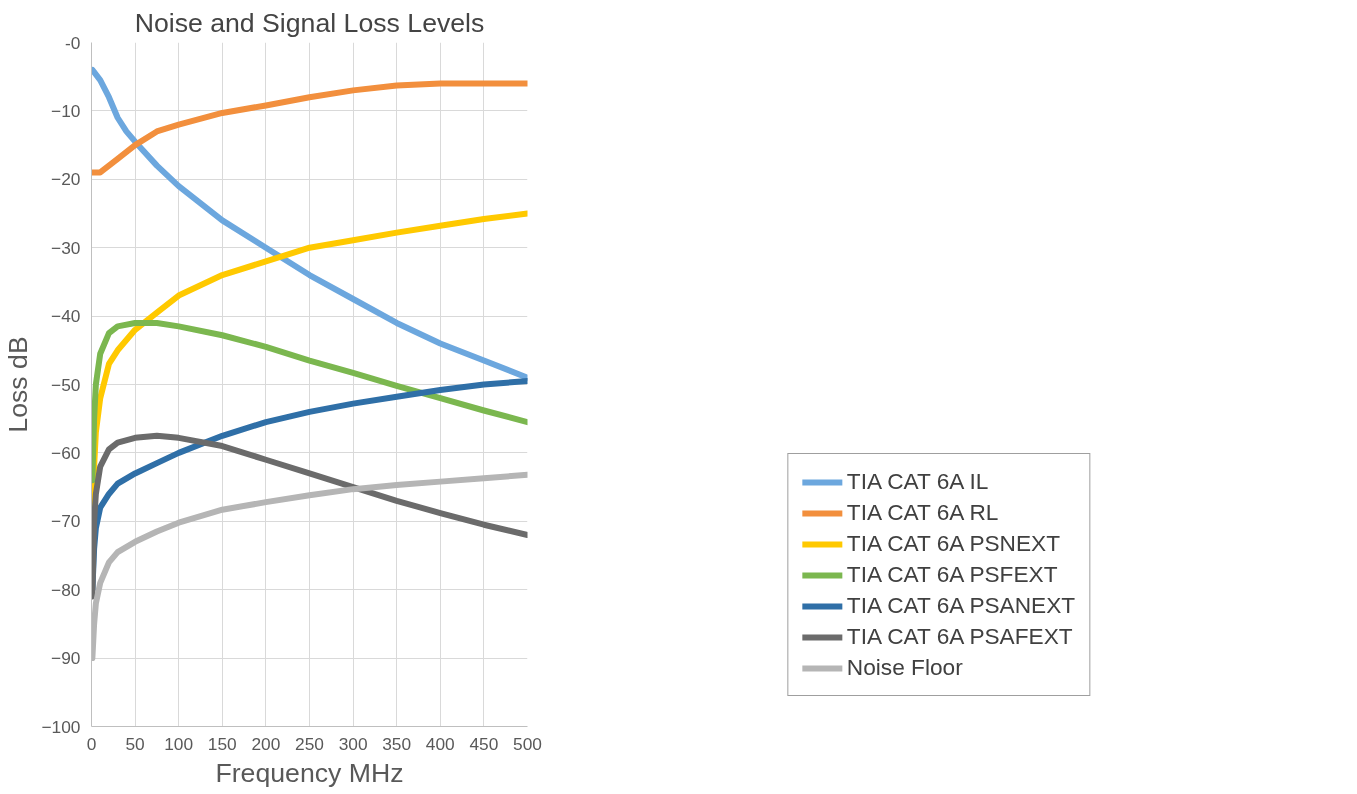  What do you see at coordinates (66, 110) in the screenshot?
I see `y-tick-label: −10` at bounding box center [66, 110].